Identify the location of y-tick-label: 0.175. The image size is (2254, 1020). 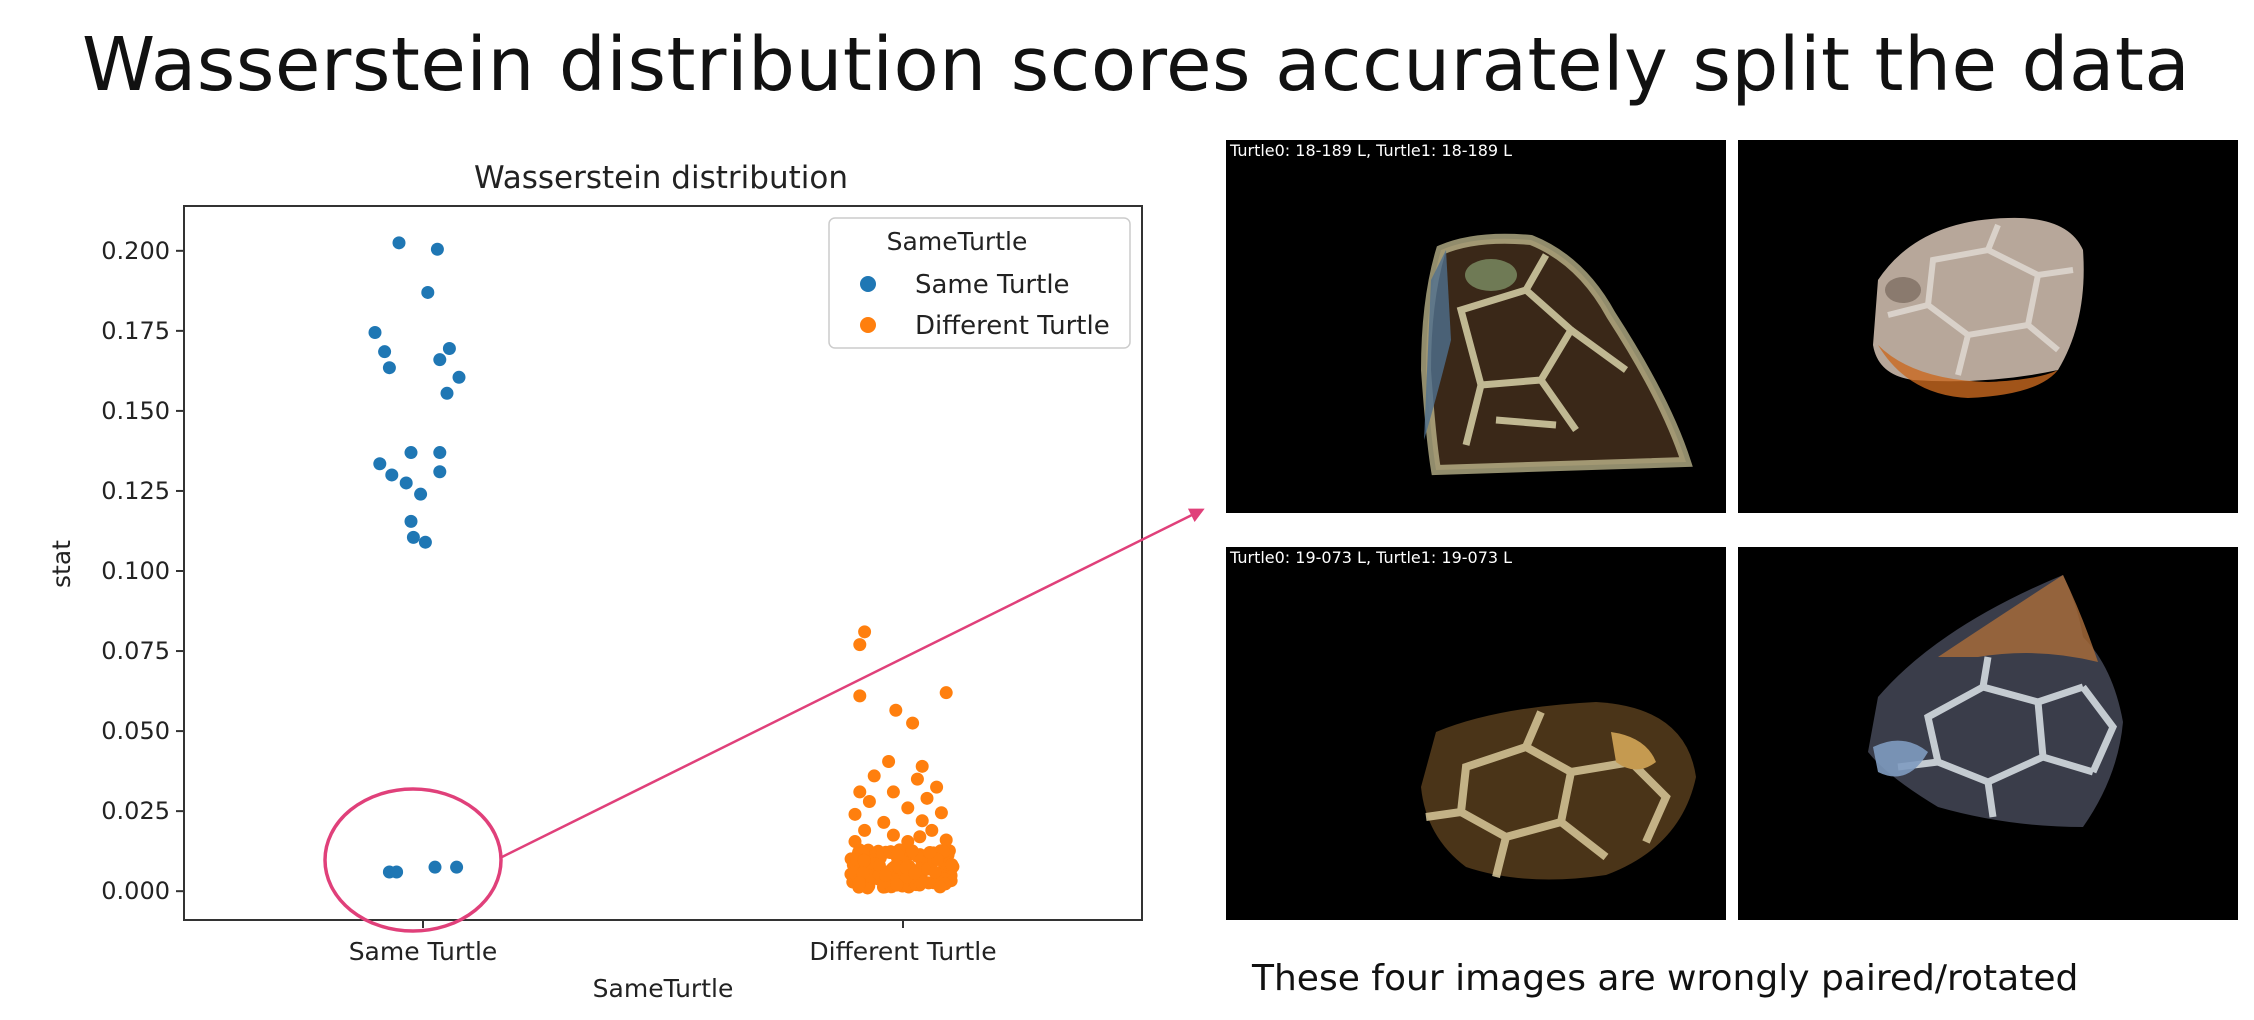
(135, 331).